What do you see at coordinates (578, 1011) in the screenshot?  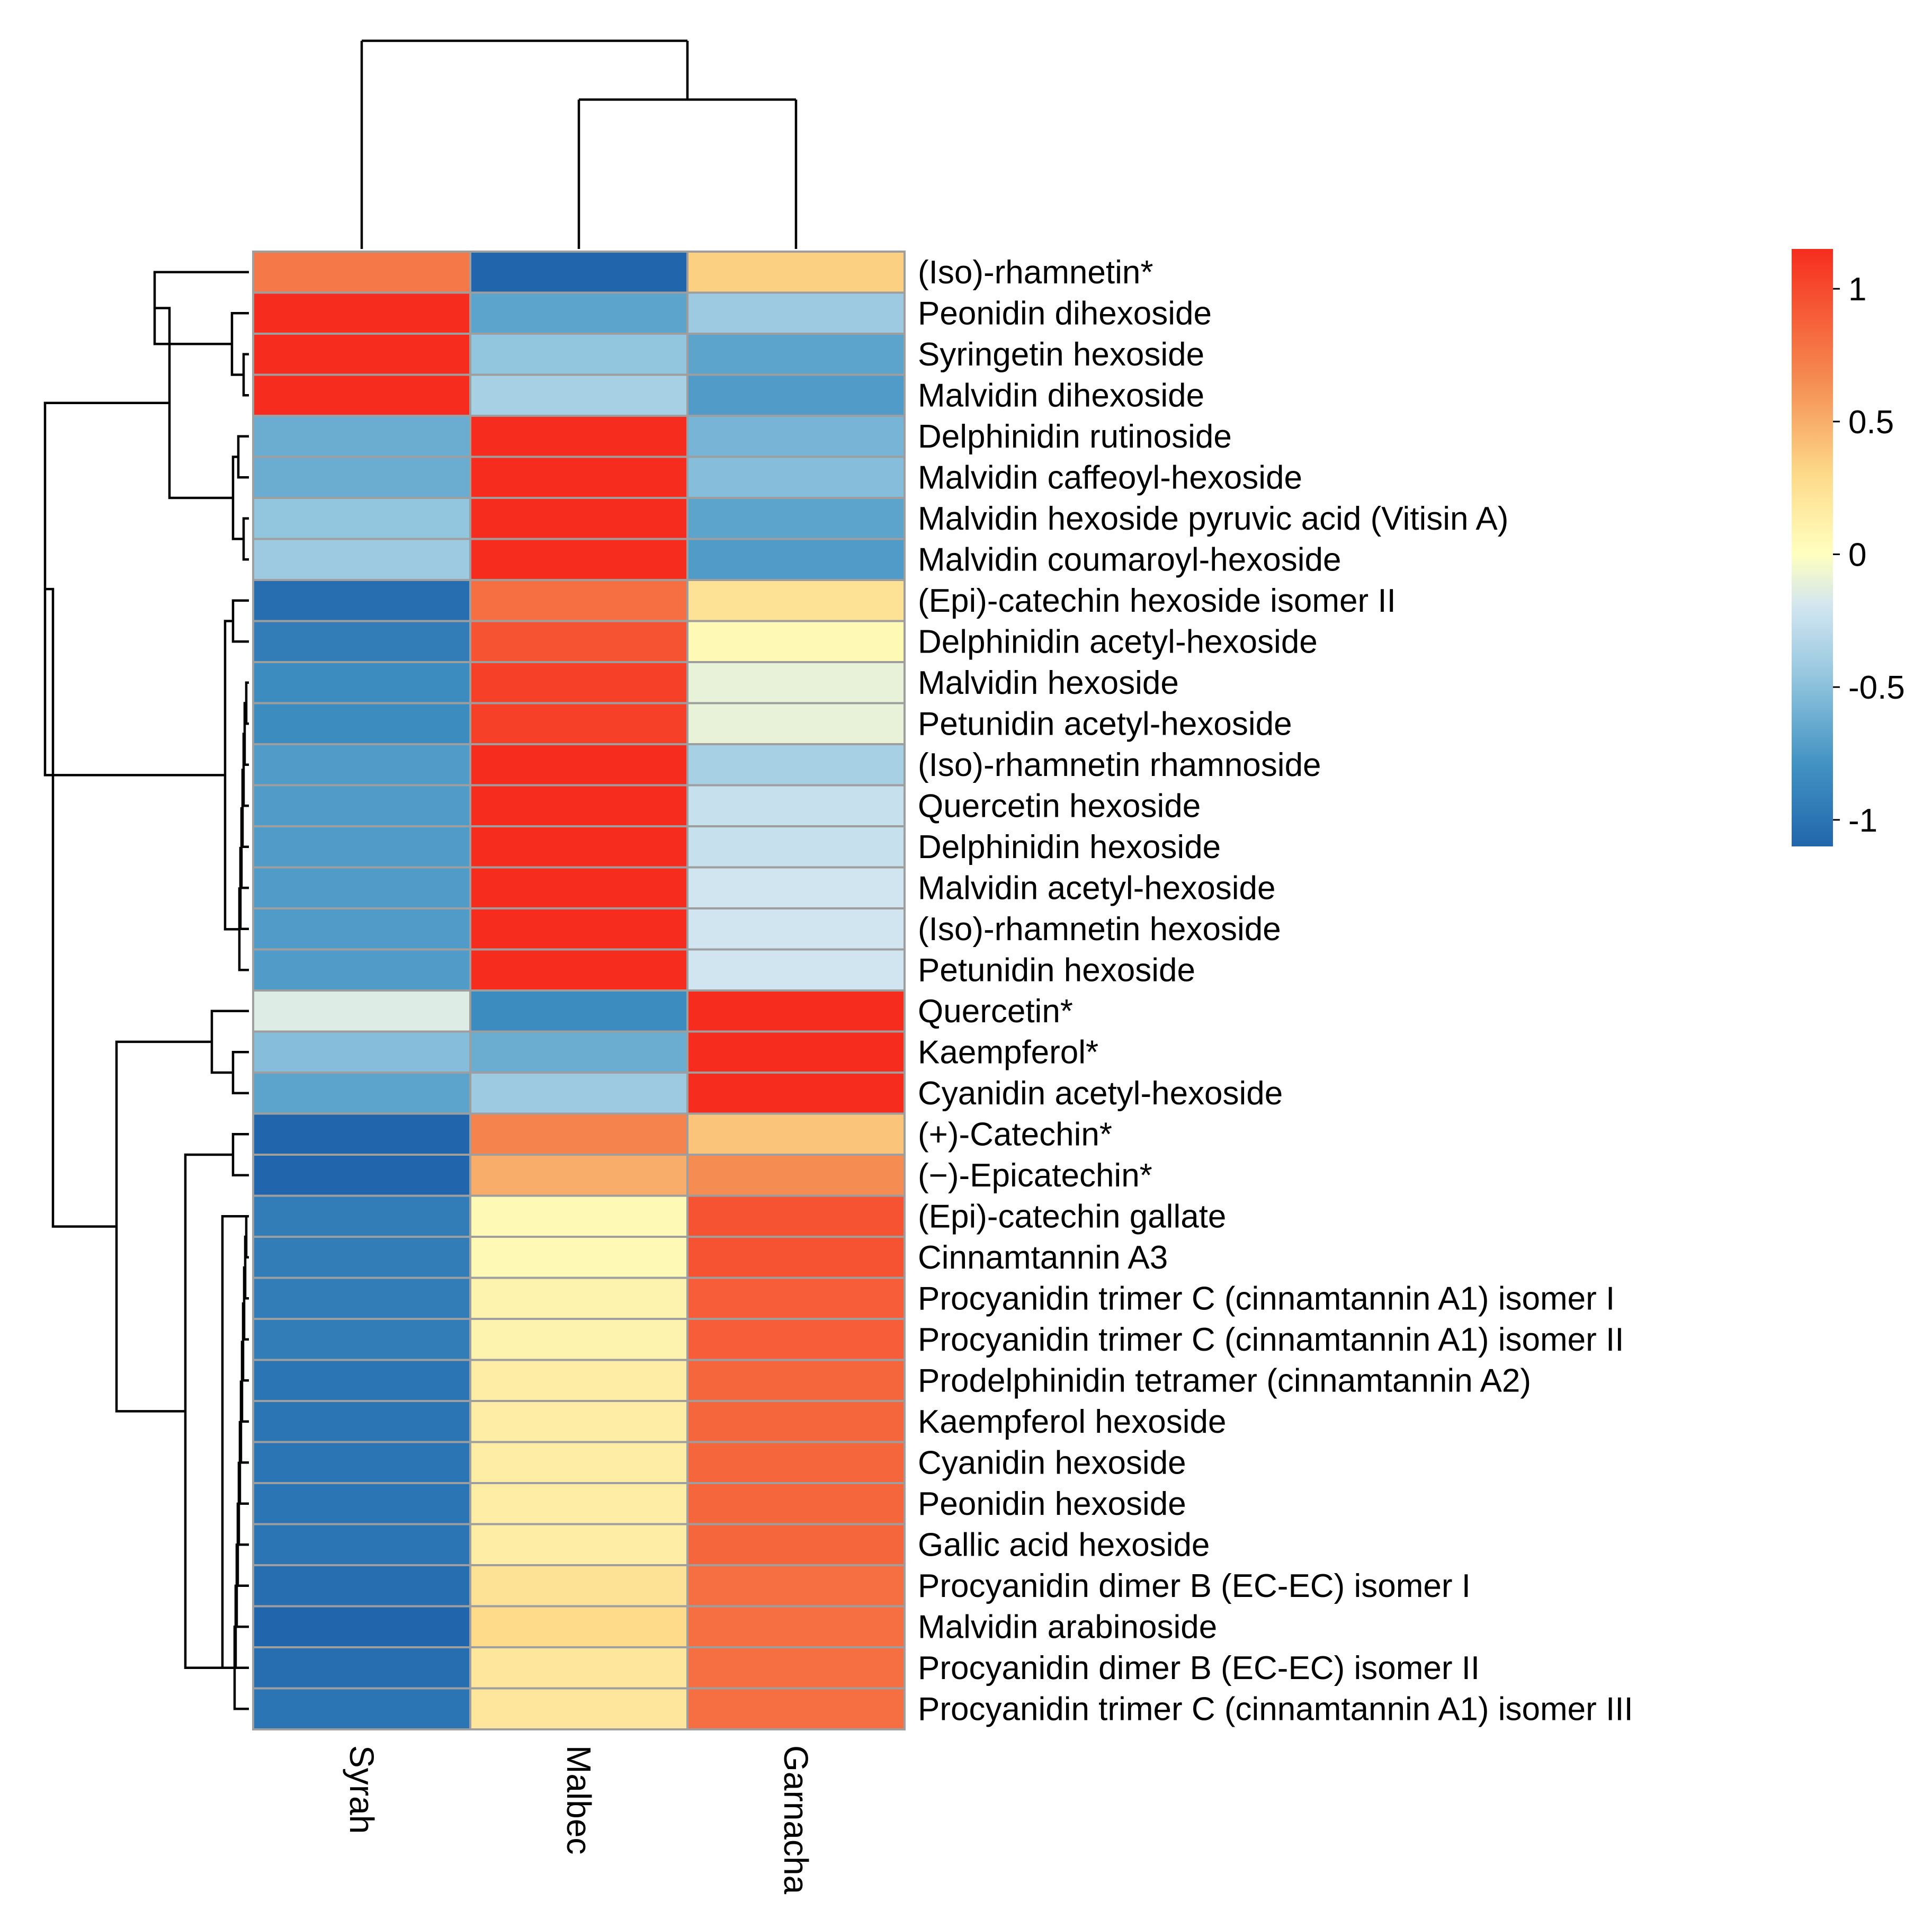 I see `cell-quercetin-malbec` at bounding box center [578, 1011].